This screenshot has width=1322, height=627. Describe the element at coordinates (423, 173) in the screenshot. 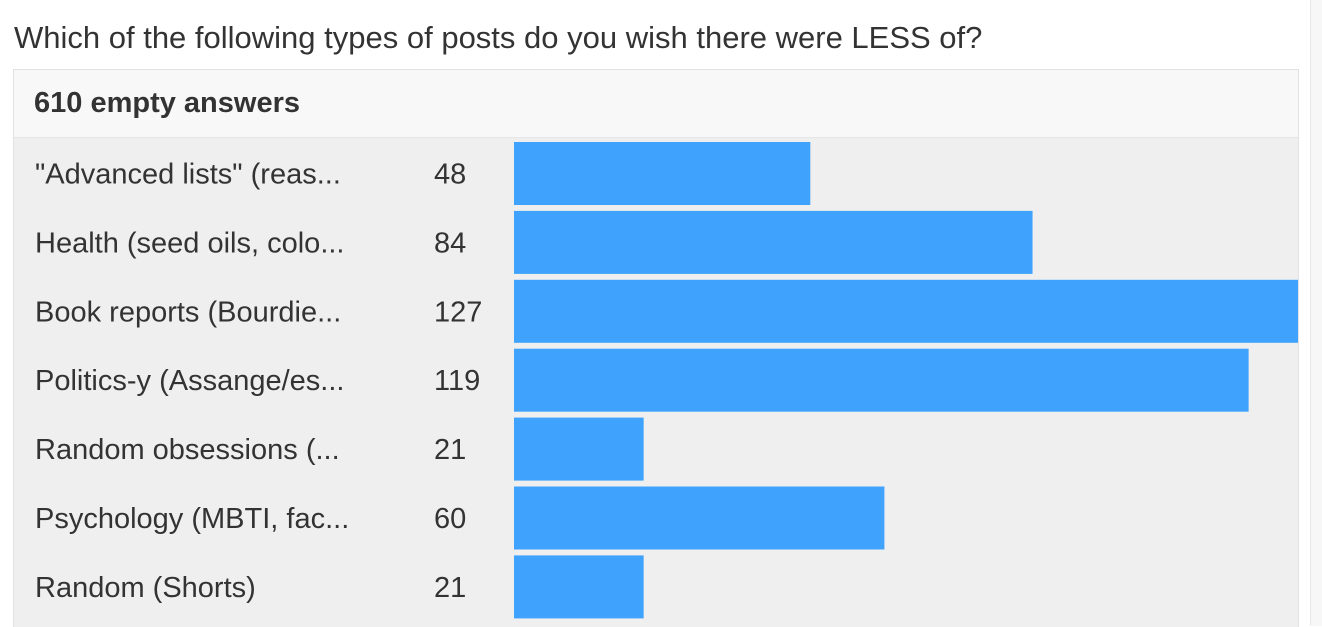

I see `bar-row: "Advanced lists" (reas... 48` at that location.